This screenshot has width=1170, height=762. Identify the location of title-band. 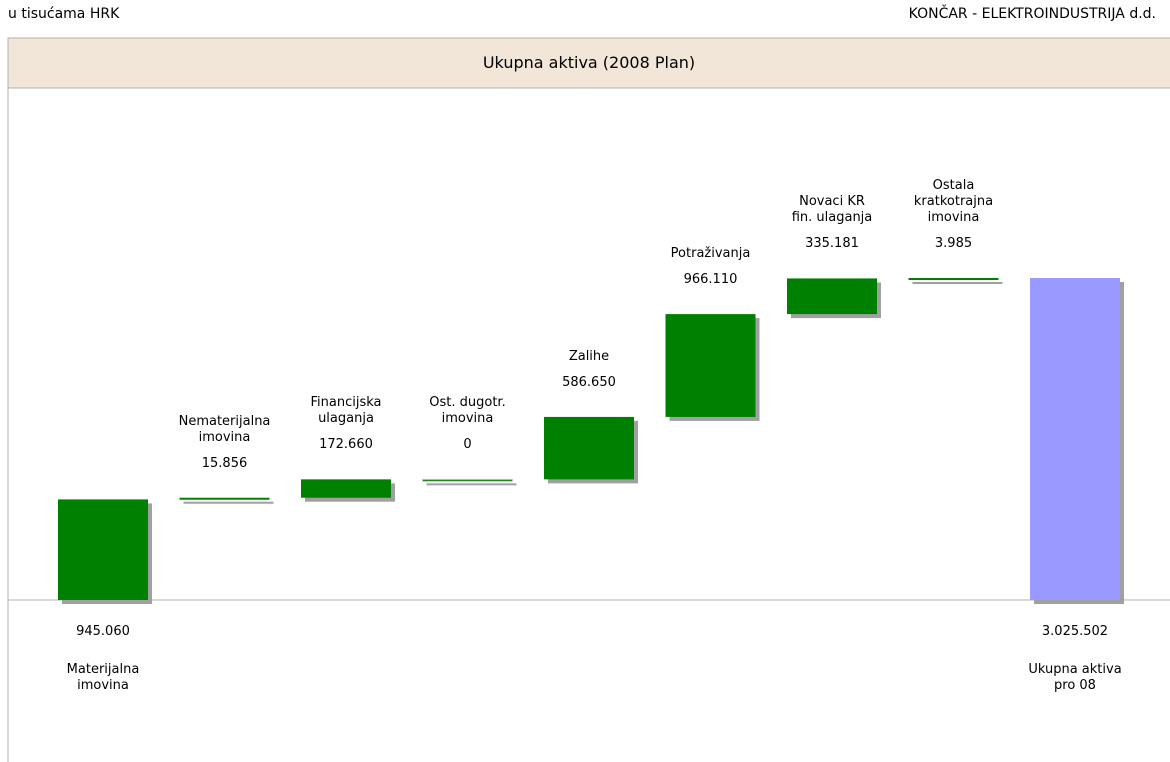
(588, 63).